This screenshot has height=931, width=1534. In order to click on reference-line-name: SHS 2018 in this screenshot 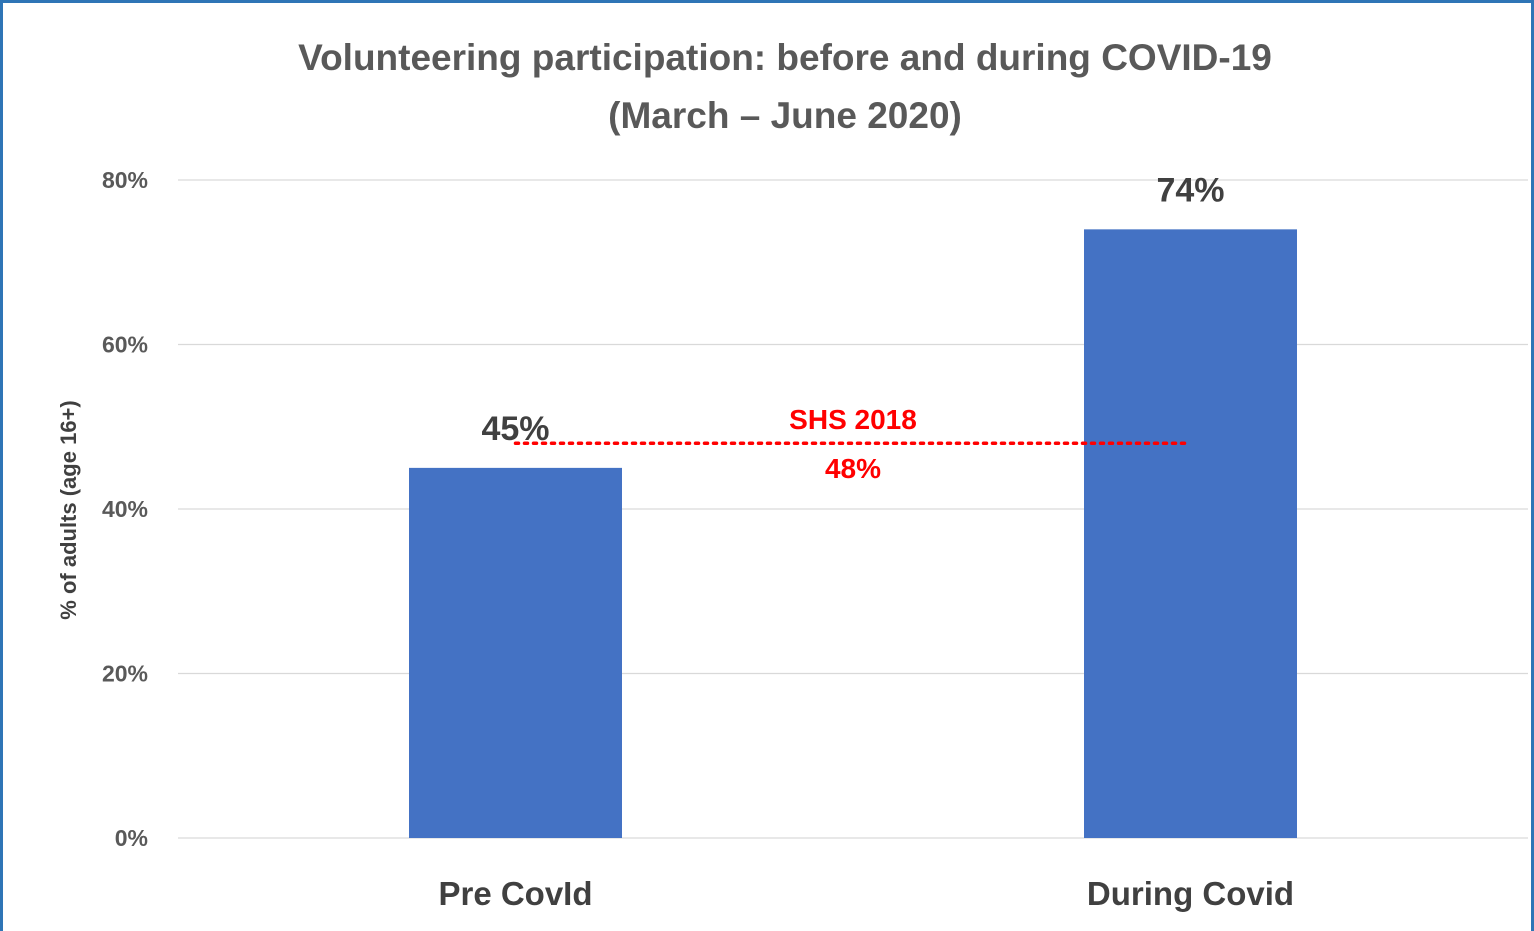, I will do `click(853, 419)`.